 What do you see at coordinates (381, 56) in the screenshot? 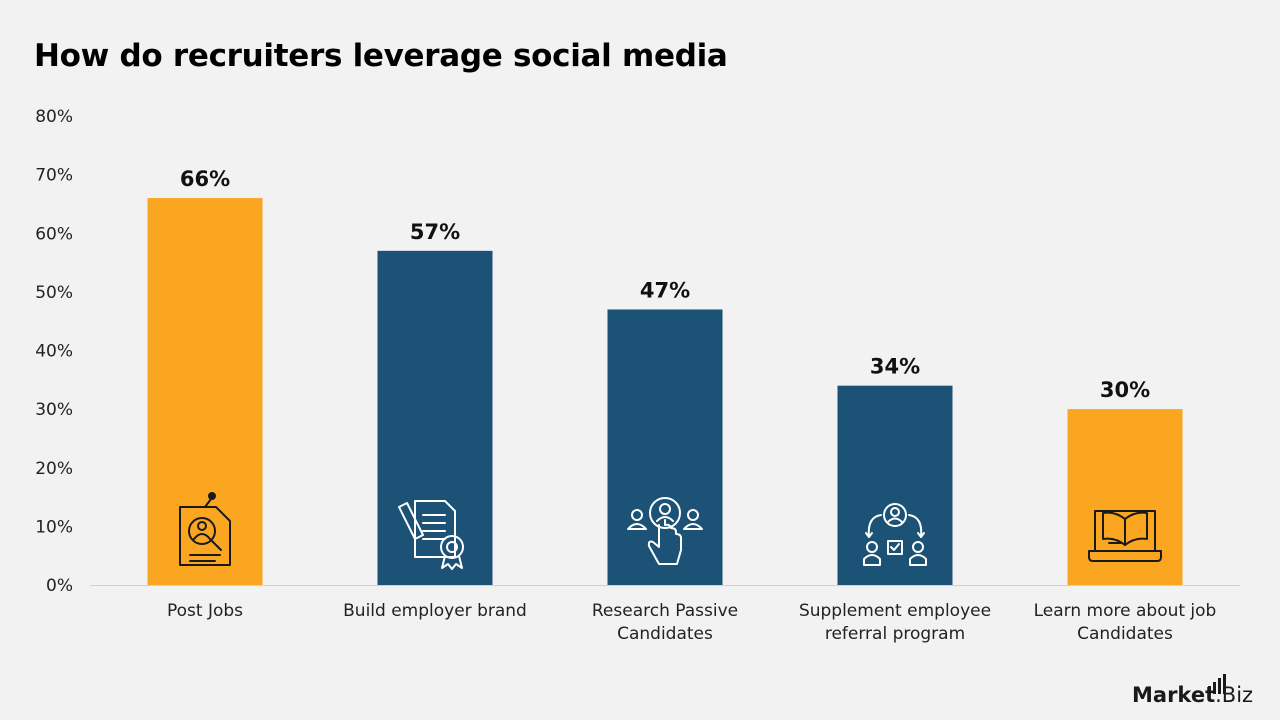
I see `chart-title: How do recruiters leverage social media` at bounding box center [381, 56].